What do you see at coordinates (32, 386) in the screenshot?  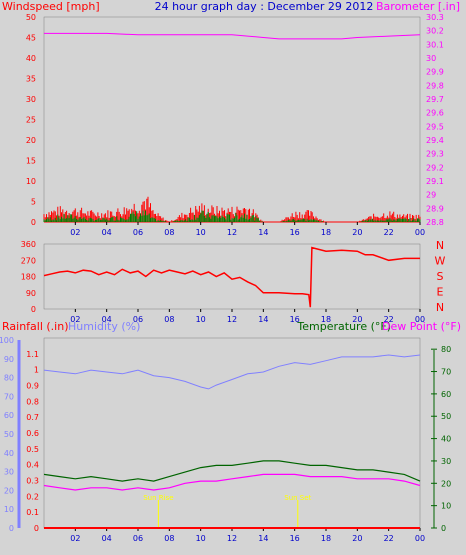 I see `rain-tick-label: 0.9` at bounding box center [32, 386].